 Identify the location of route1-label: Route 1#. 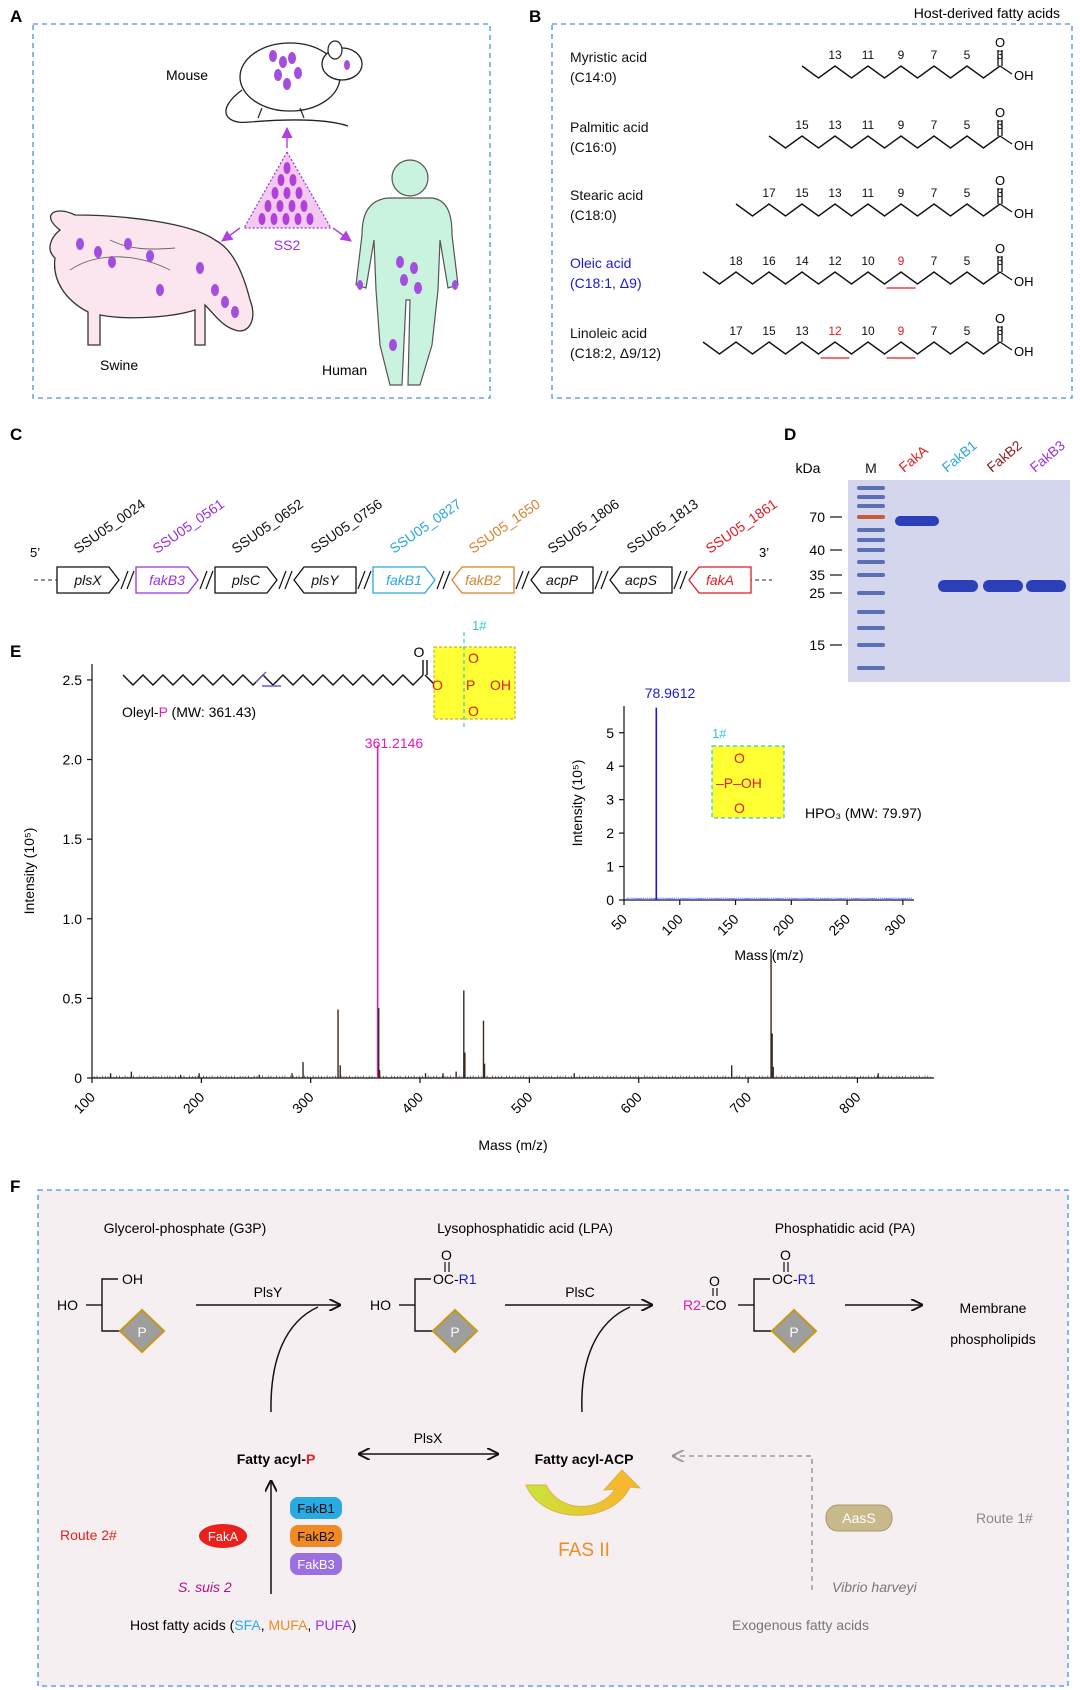
(1004, 1518).